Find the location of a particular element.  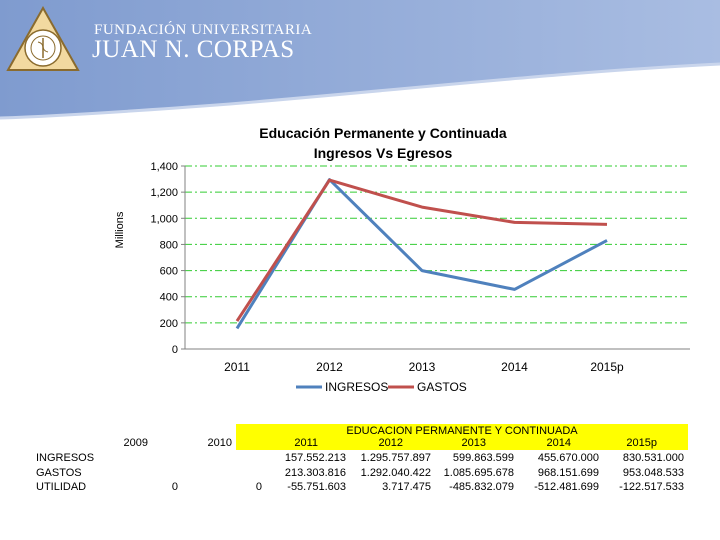

table-year-header: 2010 is located at coordinates (219, 443).